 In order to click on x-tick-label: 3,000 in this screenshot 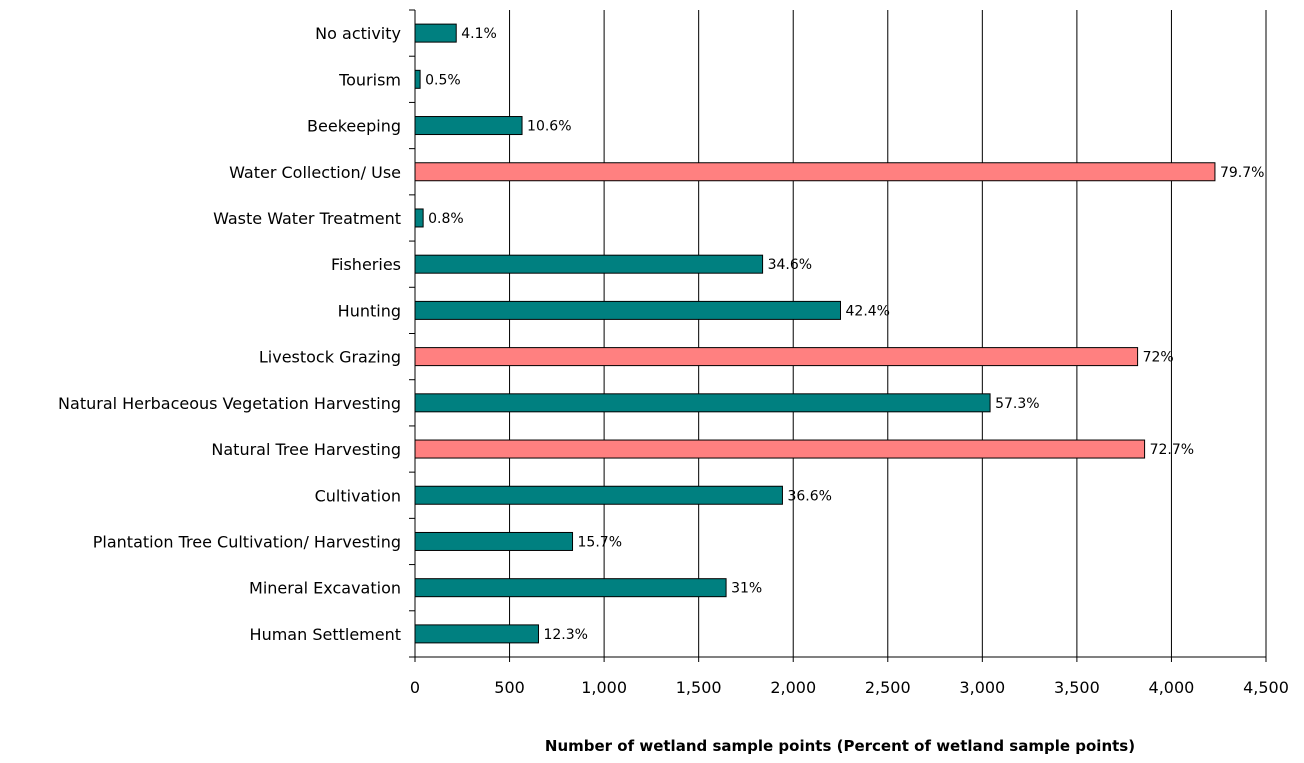, I will do `click(982, 687)`.